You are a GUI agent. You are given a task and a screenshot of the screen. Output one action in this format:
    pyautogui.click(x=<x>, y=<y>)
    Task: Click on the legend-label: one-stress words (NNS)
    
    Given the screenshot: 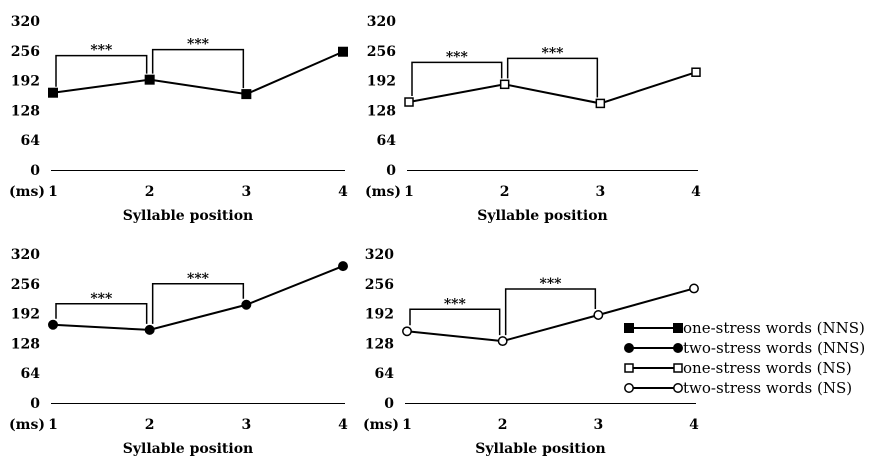 What is the action you would take?
    pyautogui.click(x=774, y=328)
    